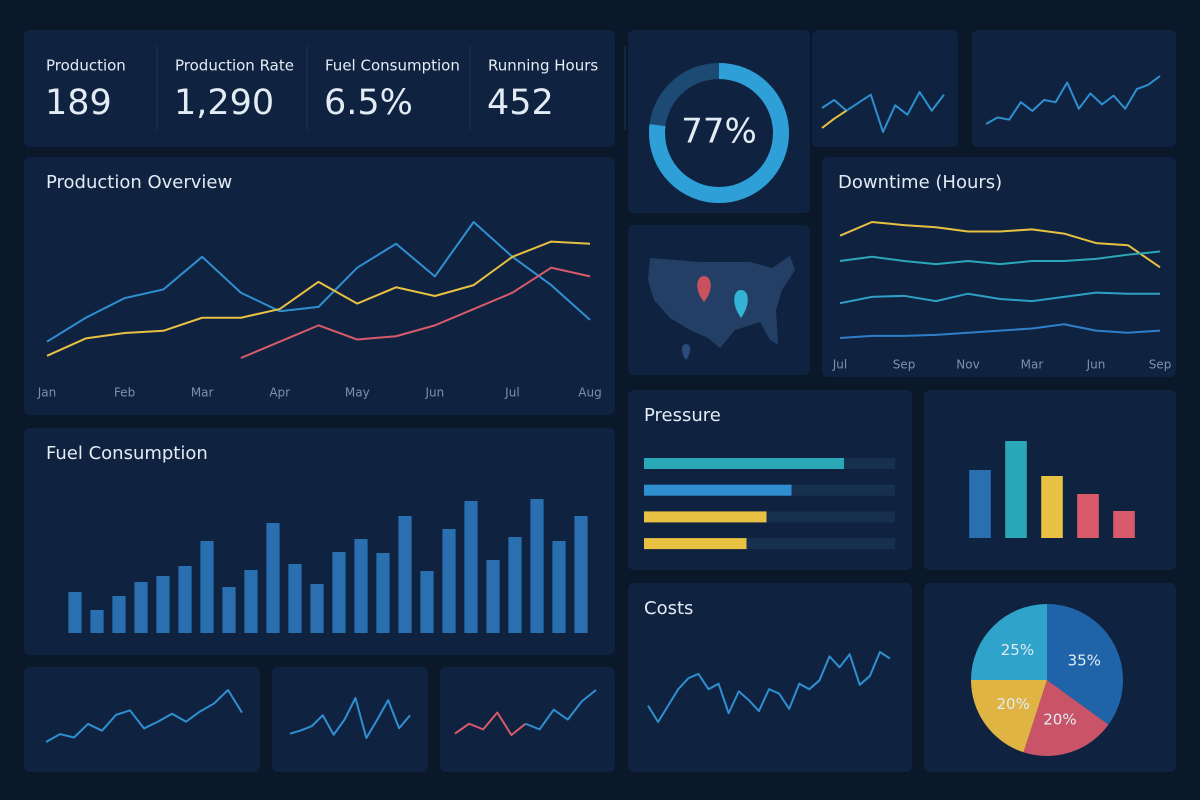 The image size is (1200, 800). I want to click on chart-title: Pressure, so click(682, 415).